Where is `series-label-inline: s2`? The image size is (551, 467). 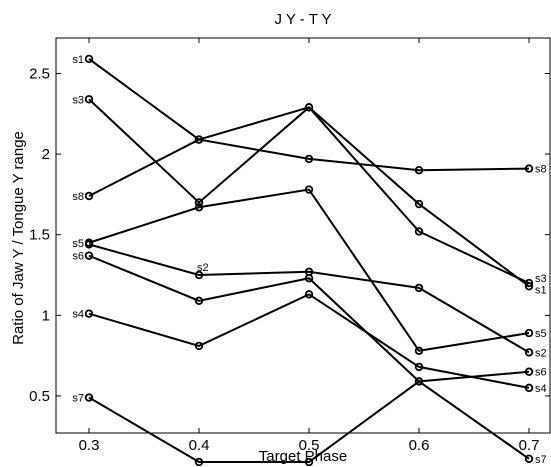 series-label-inline: s2 is located at coordinates (203, 268).